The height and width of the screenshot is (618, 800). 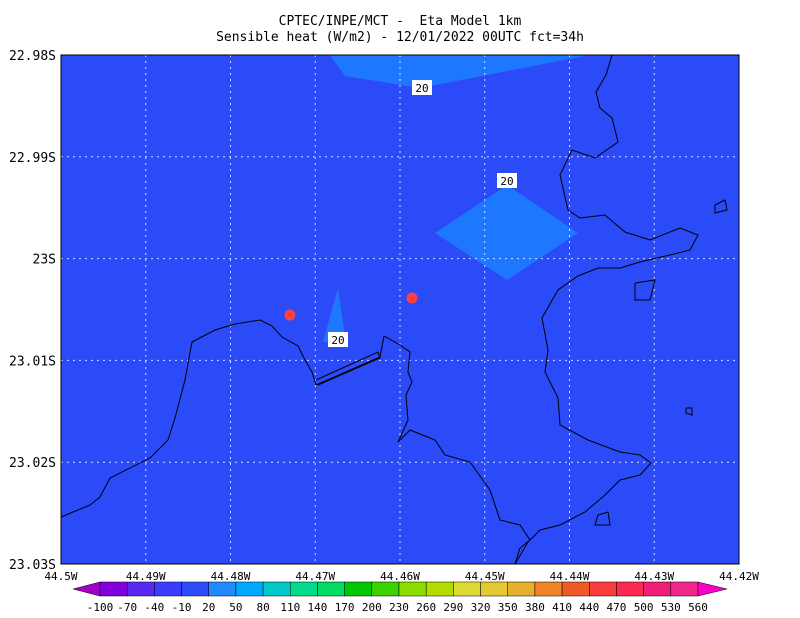 What do you see at coordinates (422, 213) in the screenshot?
I see `contour-labels: 20 20 20` at bounding box center [422, 213].